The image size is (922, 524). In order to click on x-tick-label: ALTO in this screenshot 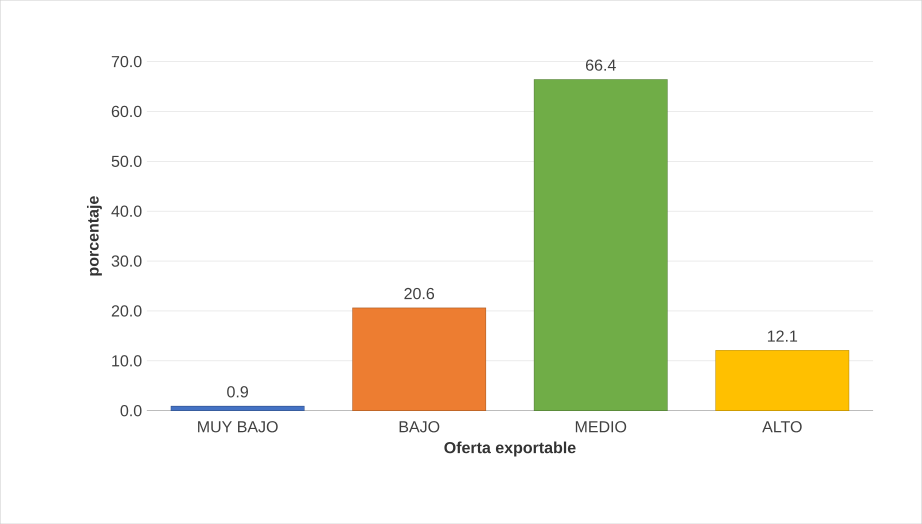, I will do `click(782, 426)`.